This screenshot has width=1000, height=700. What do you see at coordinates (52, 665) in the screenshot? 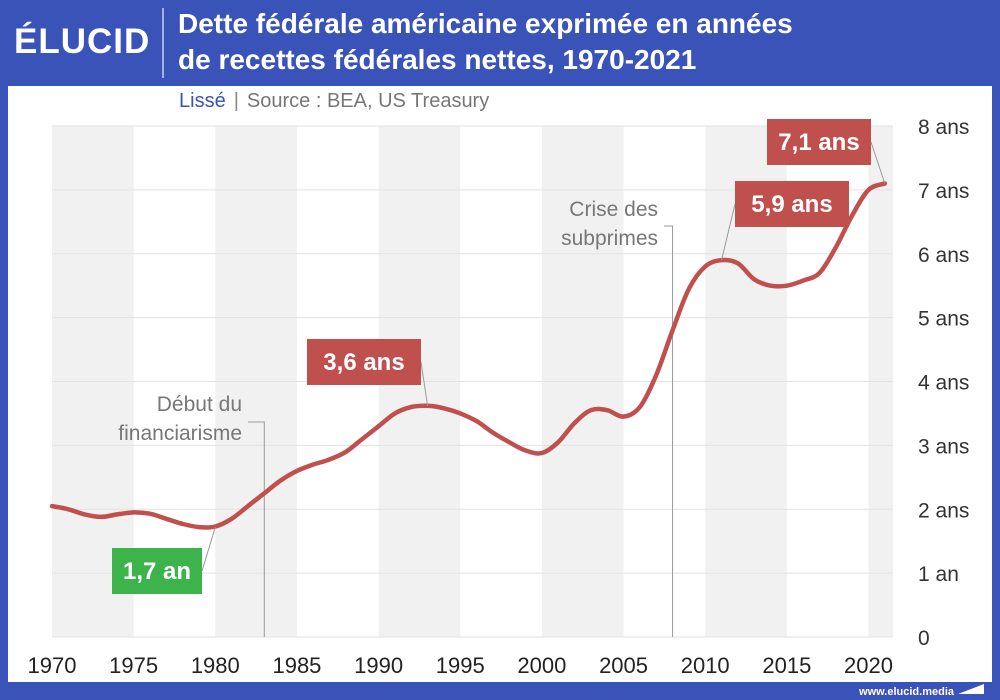
I see `x-tick-label: 1970` at bounding box center [52, 665].